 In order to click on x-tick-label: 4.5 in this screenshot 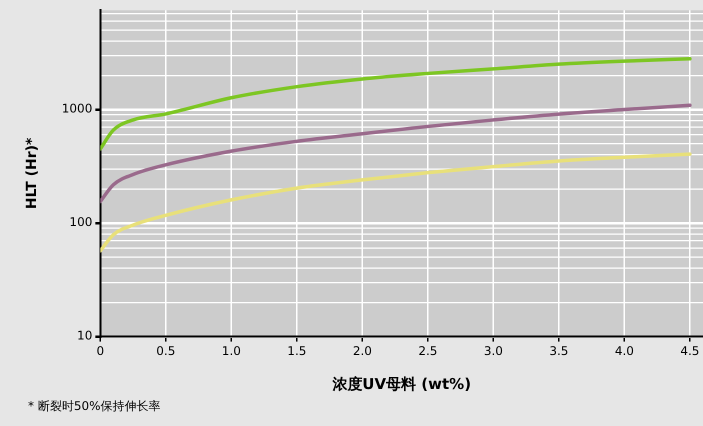, I will do `click(690, 351)`.